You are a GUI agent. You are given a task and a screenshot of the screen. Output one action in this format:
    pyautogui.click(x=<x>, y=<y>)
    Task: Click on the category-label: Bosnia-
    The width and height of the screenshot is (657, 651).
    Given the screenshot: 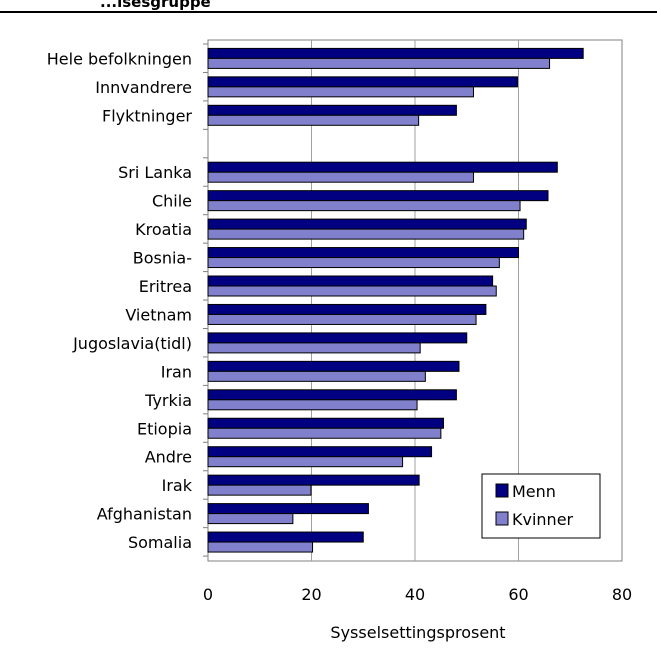 What is the action you would take?
    pyautogui.click(x=162, y=258)
    